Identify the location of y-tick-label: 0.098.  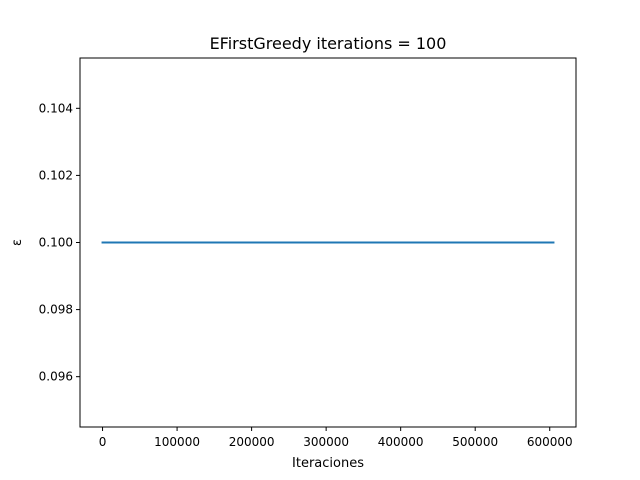
(56, 310).